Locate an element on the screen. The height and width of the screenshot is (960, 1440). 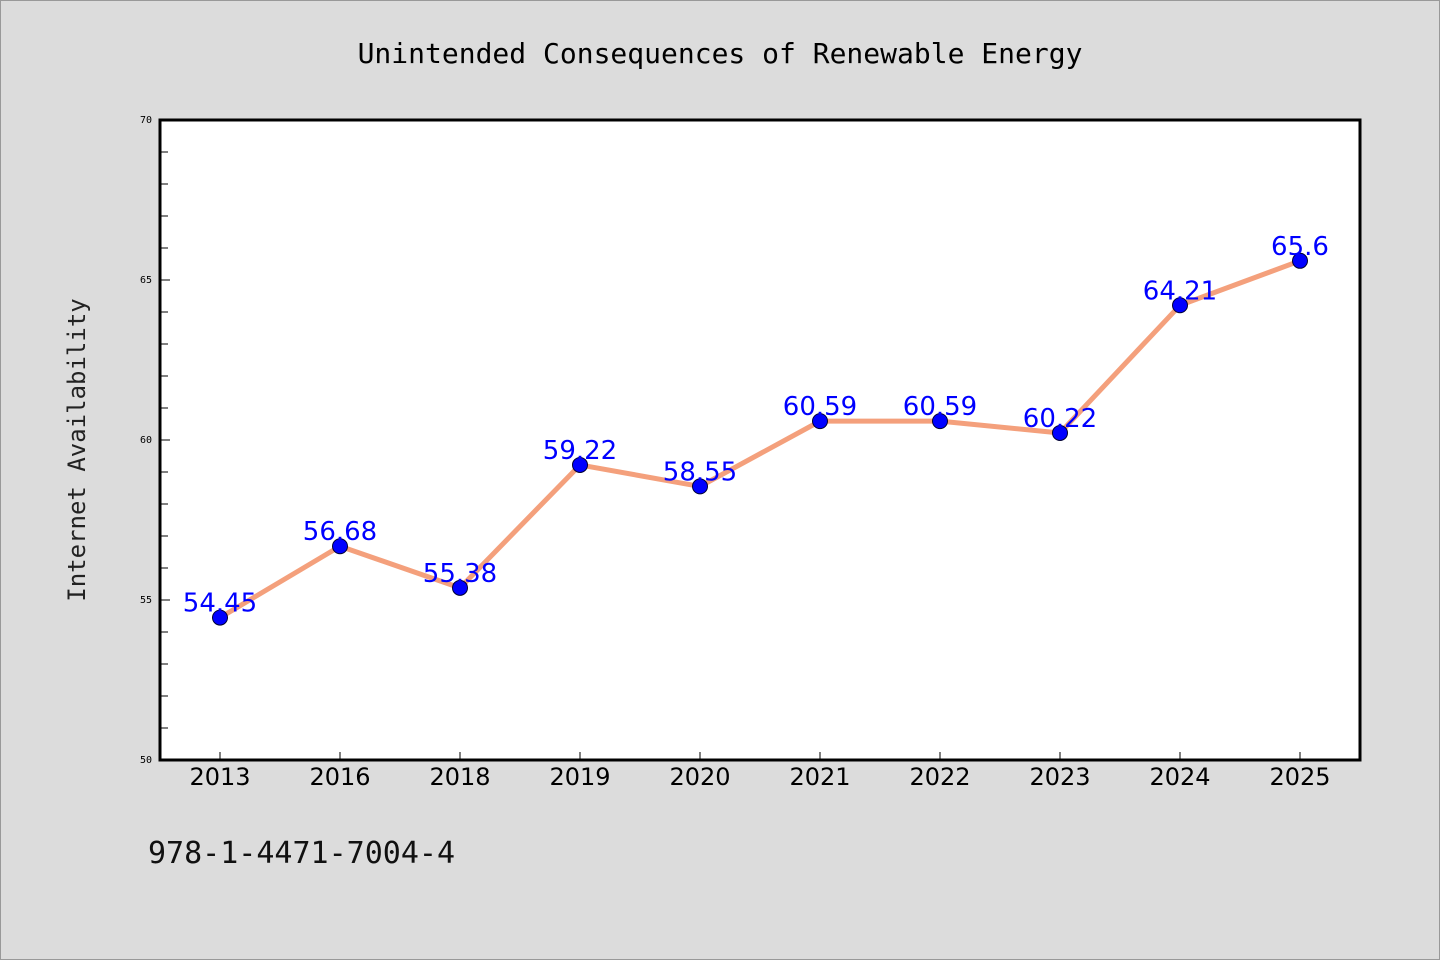
y-tick-label: 65 is located at coordinates (146, 280).